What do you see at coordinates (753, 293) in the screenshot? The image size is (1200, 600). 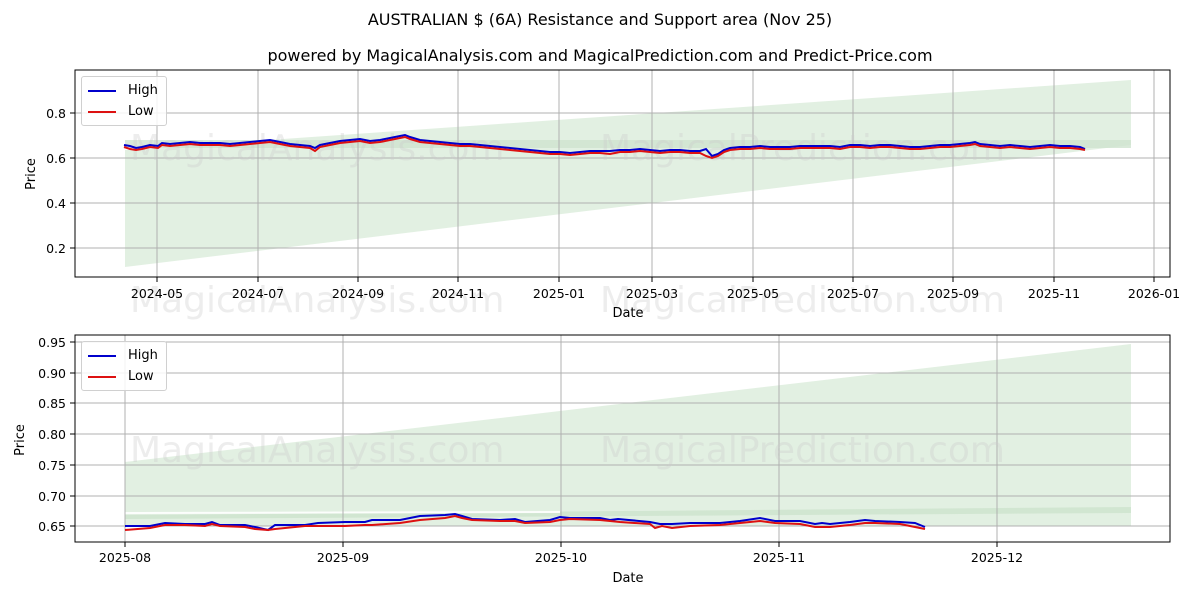 I see `top-xtick: 2025-05` at bounding box center [753, 293].